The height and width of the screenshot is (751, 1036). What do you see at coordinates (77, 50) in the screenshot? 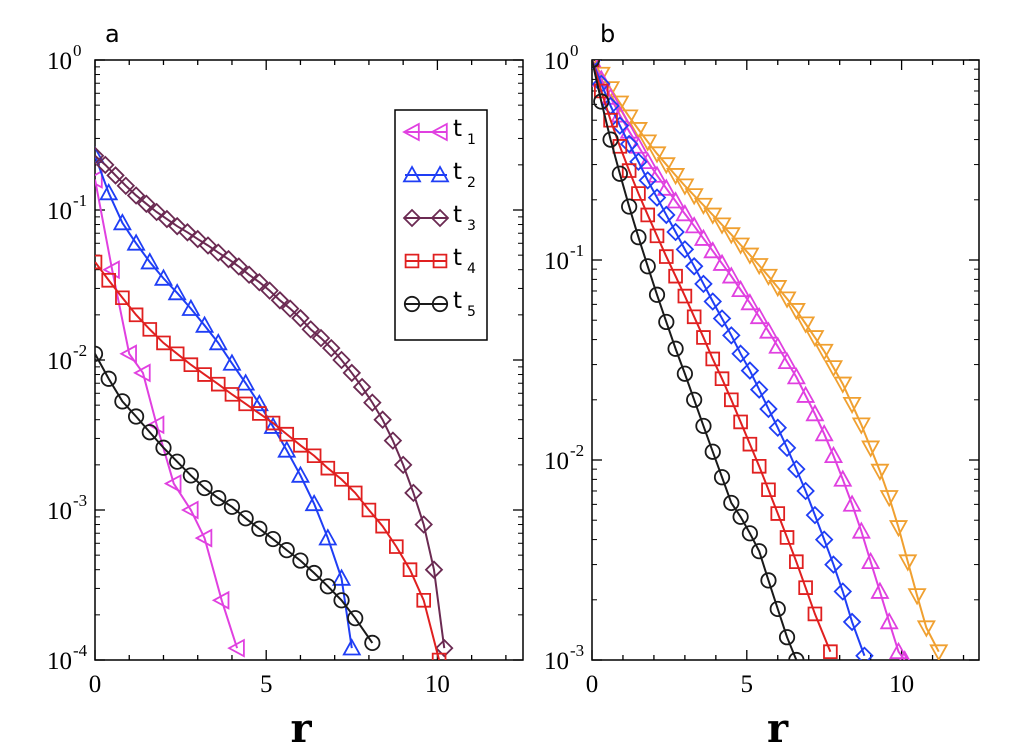
I see `y-tick-exponent: 0` at bounding box center [77, 50].